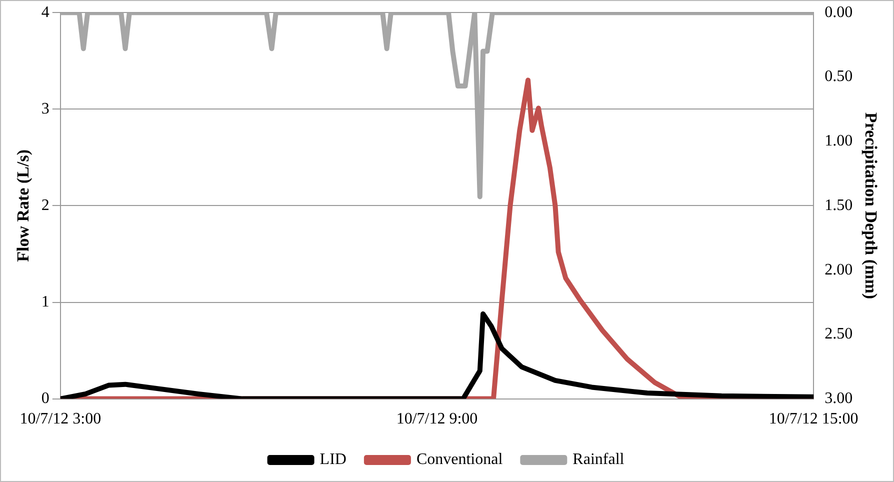  What do you see at coordinates (460, 459) in the screenshot?
I see `legend-label: Conventional` at bounding box center [460, 459].